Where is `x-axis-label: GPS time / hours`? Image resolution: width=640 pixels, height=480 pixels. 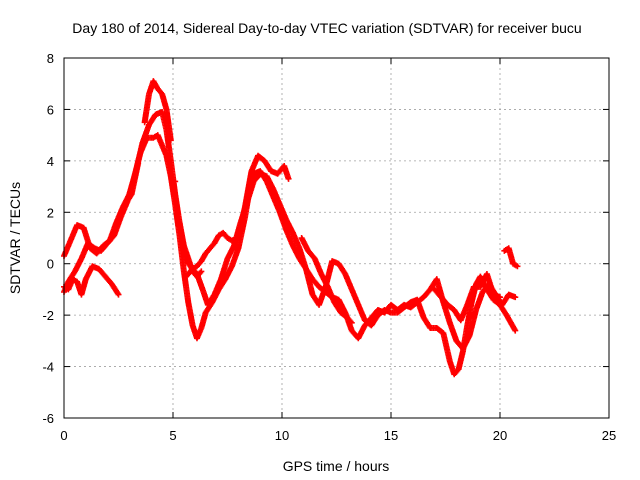 x-axis-label: GPS time / hours is located at coordinates (336, 466).